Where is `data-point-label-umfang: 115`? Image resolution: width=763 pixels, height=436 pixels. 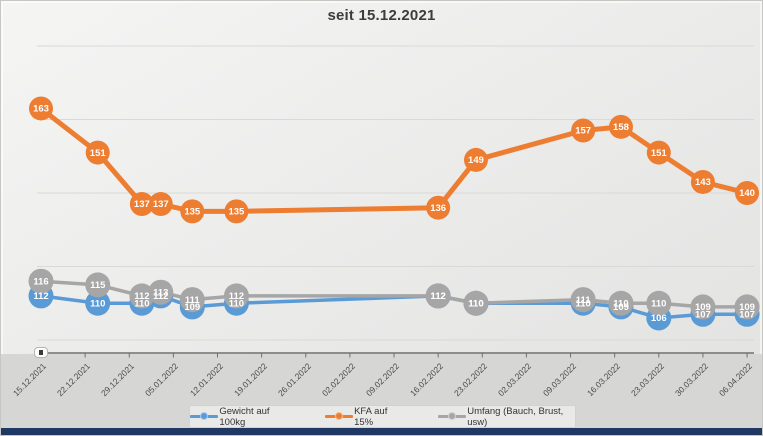 data-point-label-umfang: 115 is located at coordinates (98, 285).